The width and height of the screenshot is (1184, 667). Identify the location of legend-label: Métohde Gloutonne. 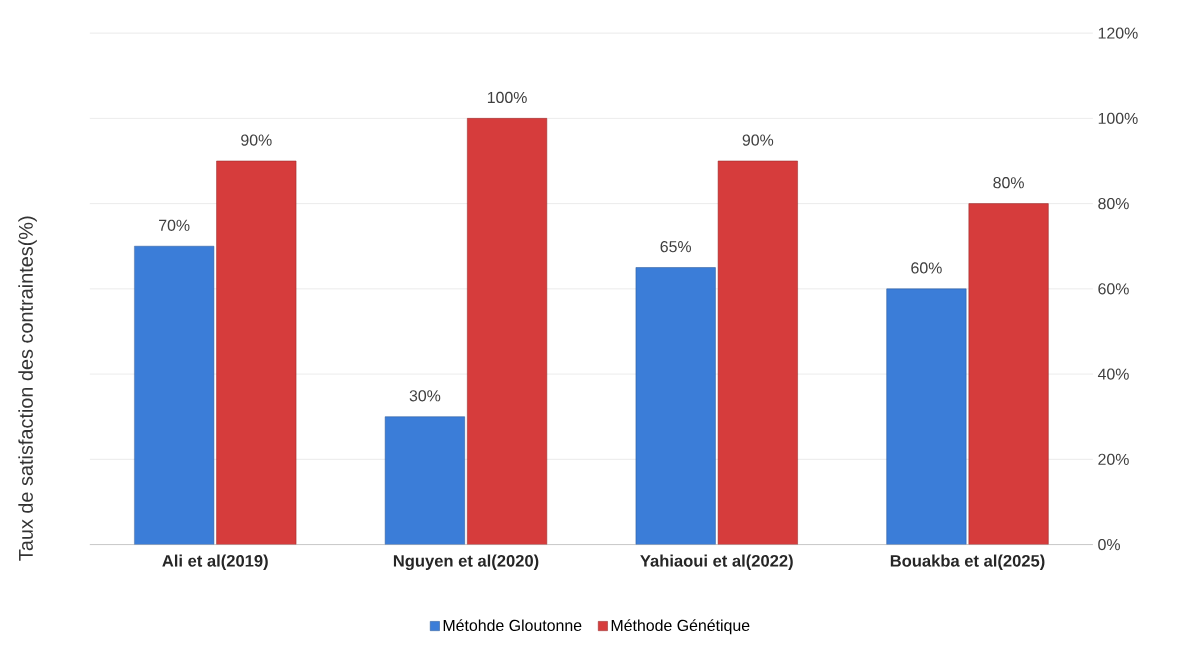
(512, 625).